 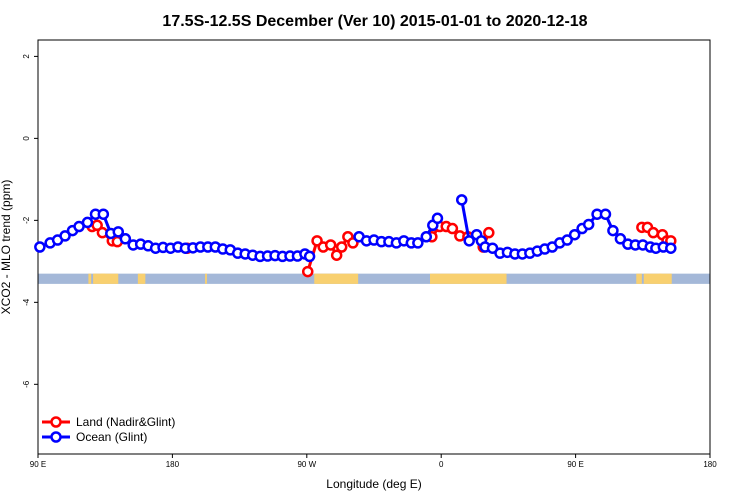 I want to click on x-tick-label: 0, so click(x=441, y=464).